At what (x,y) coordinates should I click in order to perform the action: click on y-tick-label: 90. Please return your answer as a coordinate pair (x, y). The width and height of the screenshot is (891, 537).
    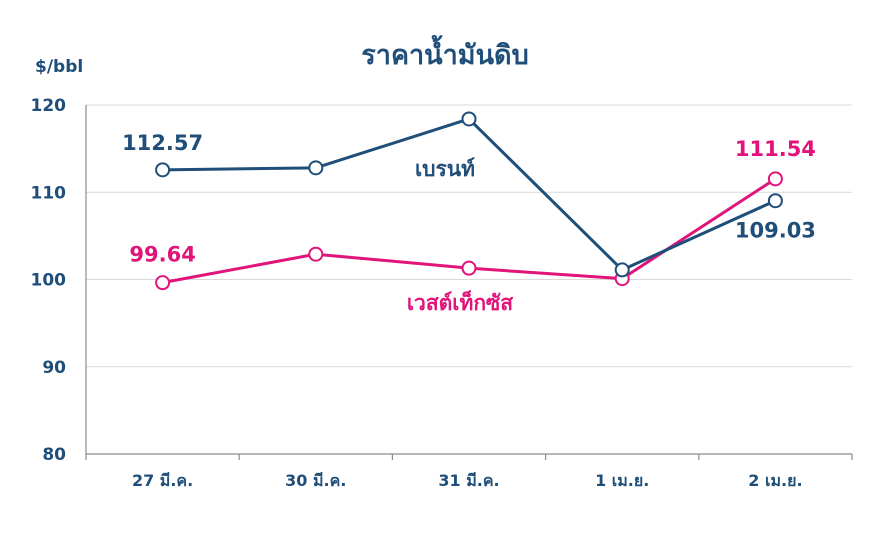
    Looking at the image, I should click on (54, 368).